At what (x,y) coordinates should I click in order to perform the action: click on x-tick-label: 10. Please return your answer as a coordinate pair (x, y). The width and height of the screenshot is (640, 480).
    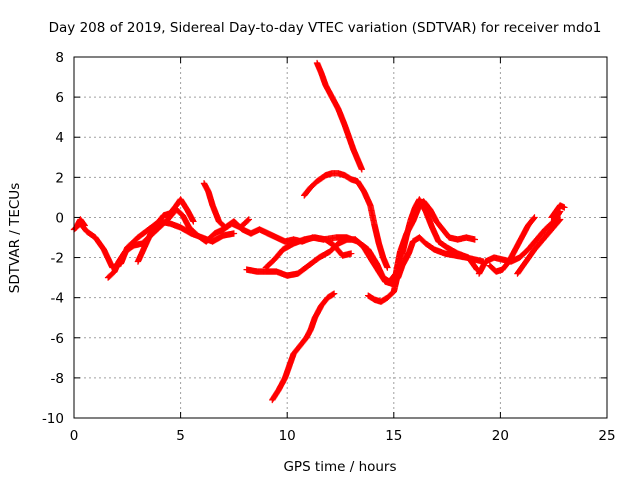
    Looking at the image, I should click on (287, 436).